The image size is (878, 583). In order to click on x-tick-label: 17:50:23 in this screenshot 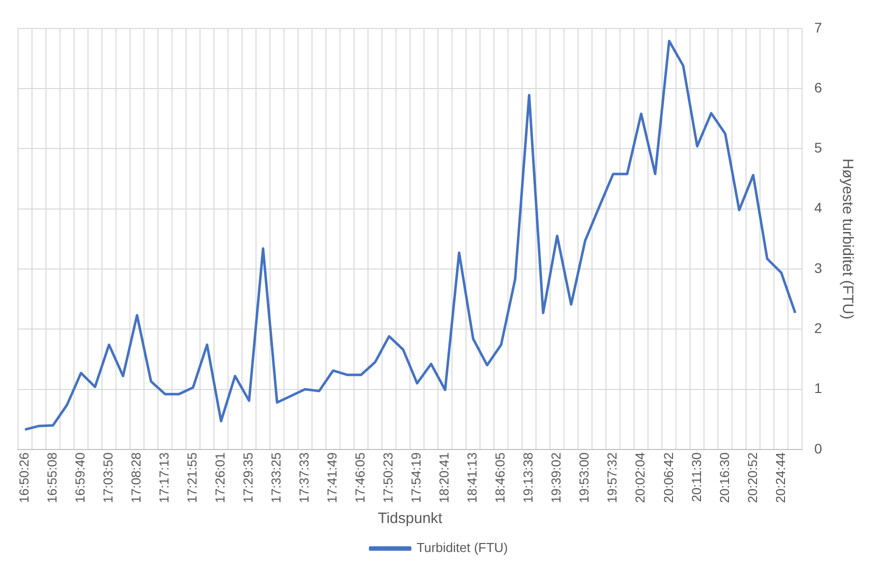, I will do `click(388, 478)`.